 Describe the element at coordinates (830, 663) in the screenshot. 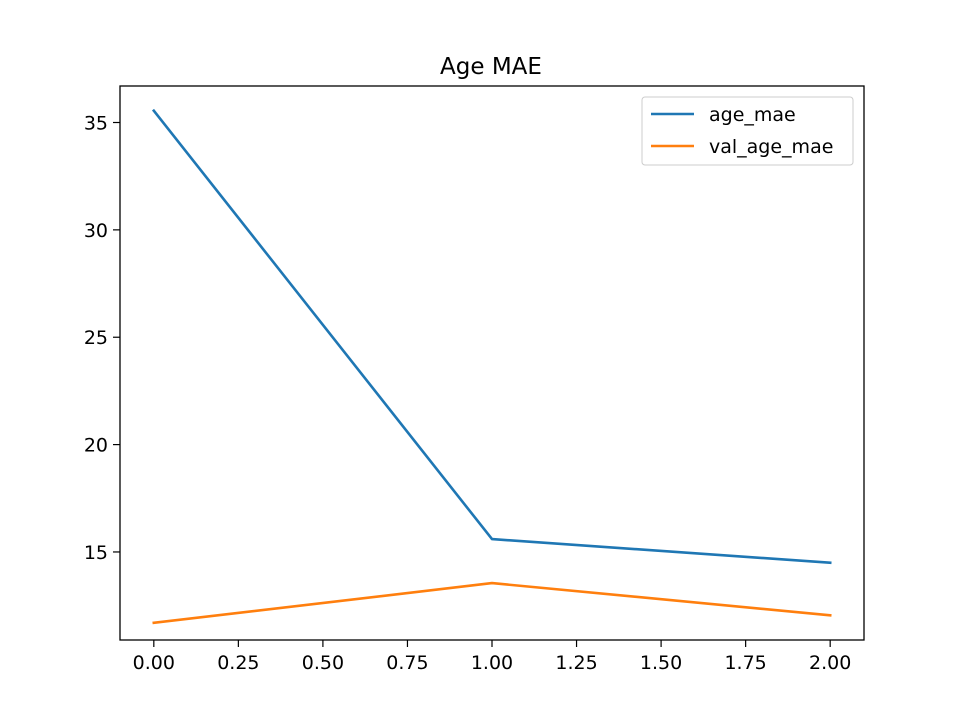

I see `x-tick-label: 2.00` at that location.